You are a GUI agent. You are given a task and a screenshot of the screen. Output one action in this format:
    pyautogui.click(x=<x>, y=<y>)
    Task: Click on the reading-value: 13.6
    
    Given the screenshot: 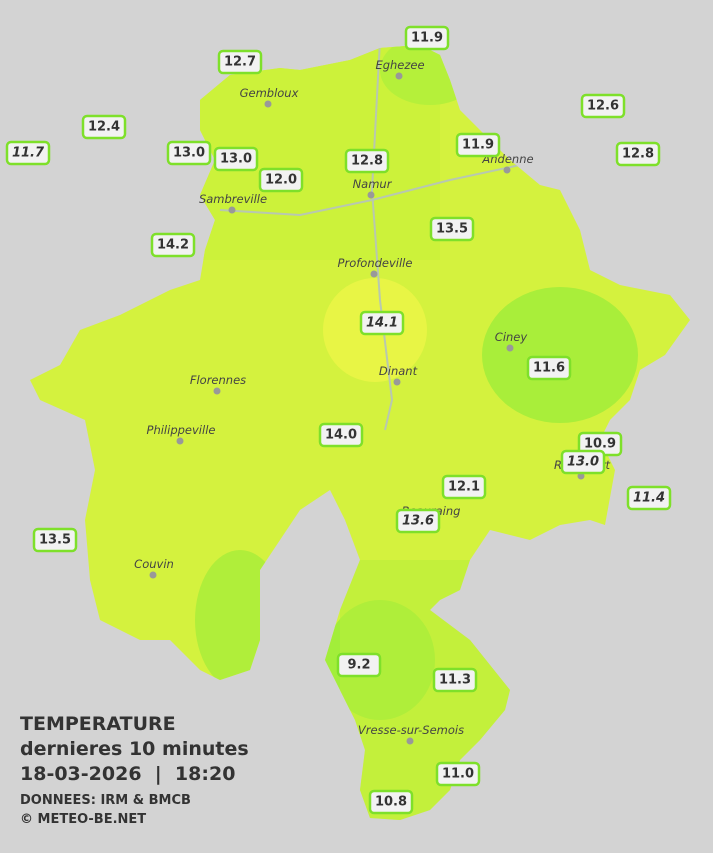 What is the action you would take?
    pyautogui.click(x=418, y=521)
    